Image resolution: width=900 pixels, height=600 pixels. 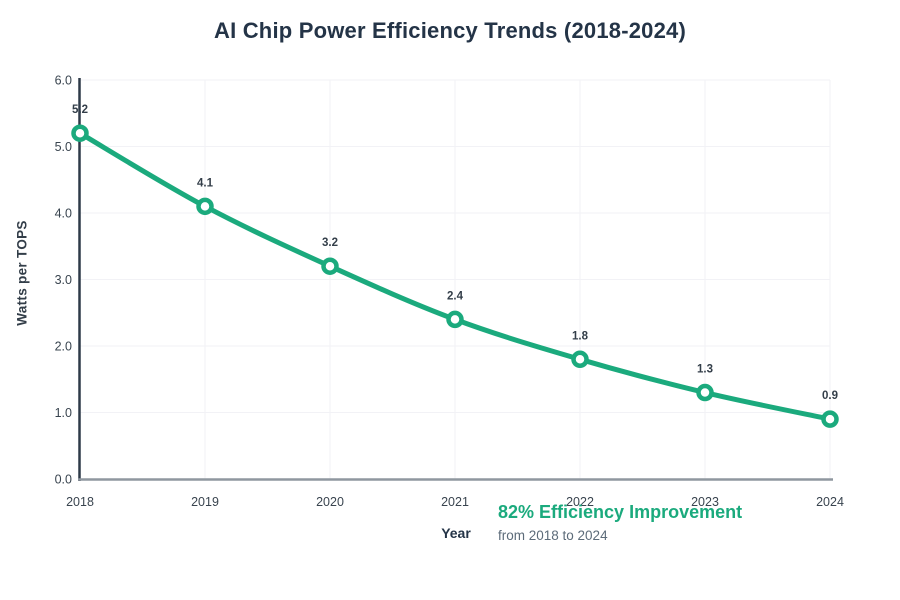 I want to click on y-tick-label: 0.0, so click(x=63, y=480).